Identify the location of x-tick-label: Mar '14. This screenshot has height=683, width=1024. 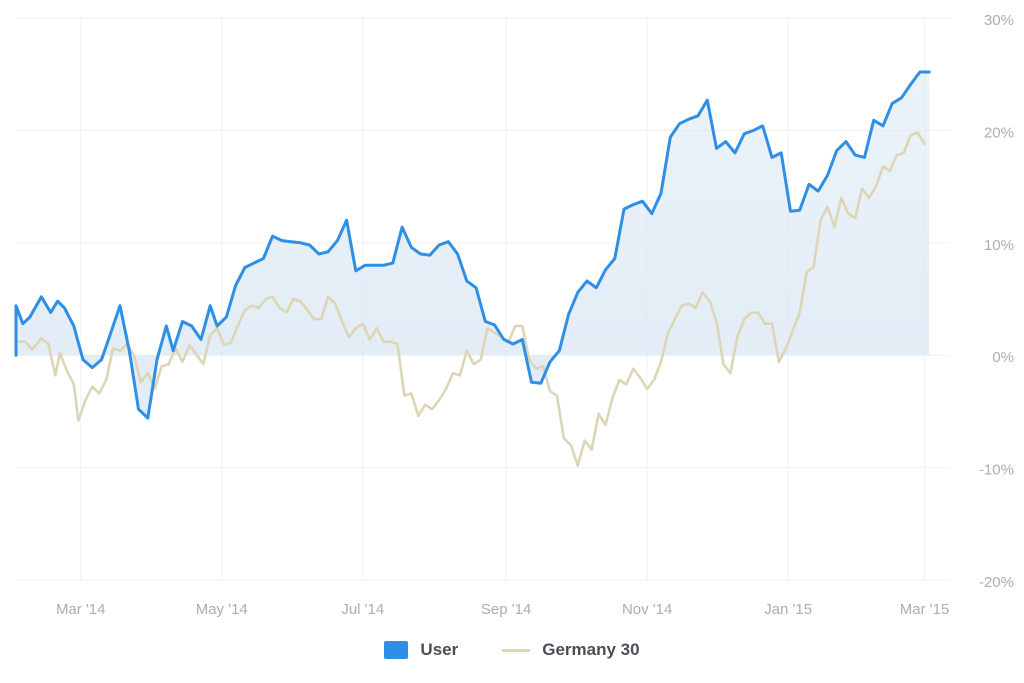
(81, 609).